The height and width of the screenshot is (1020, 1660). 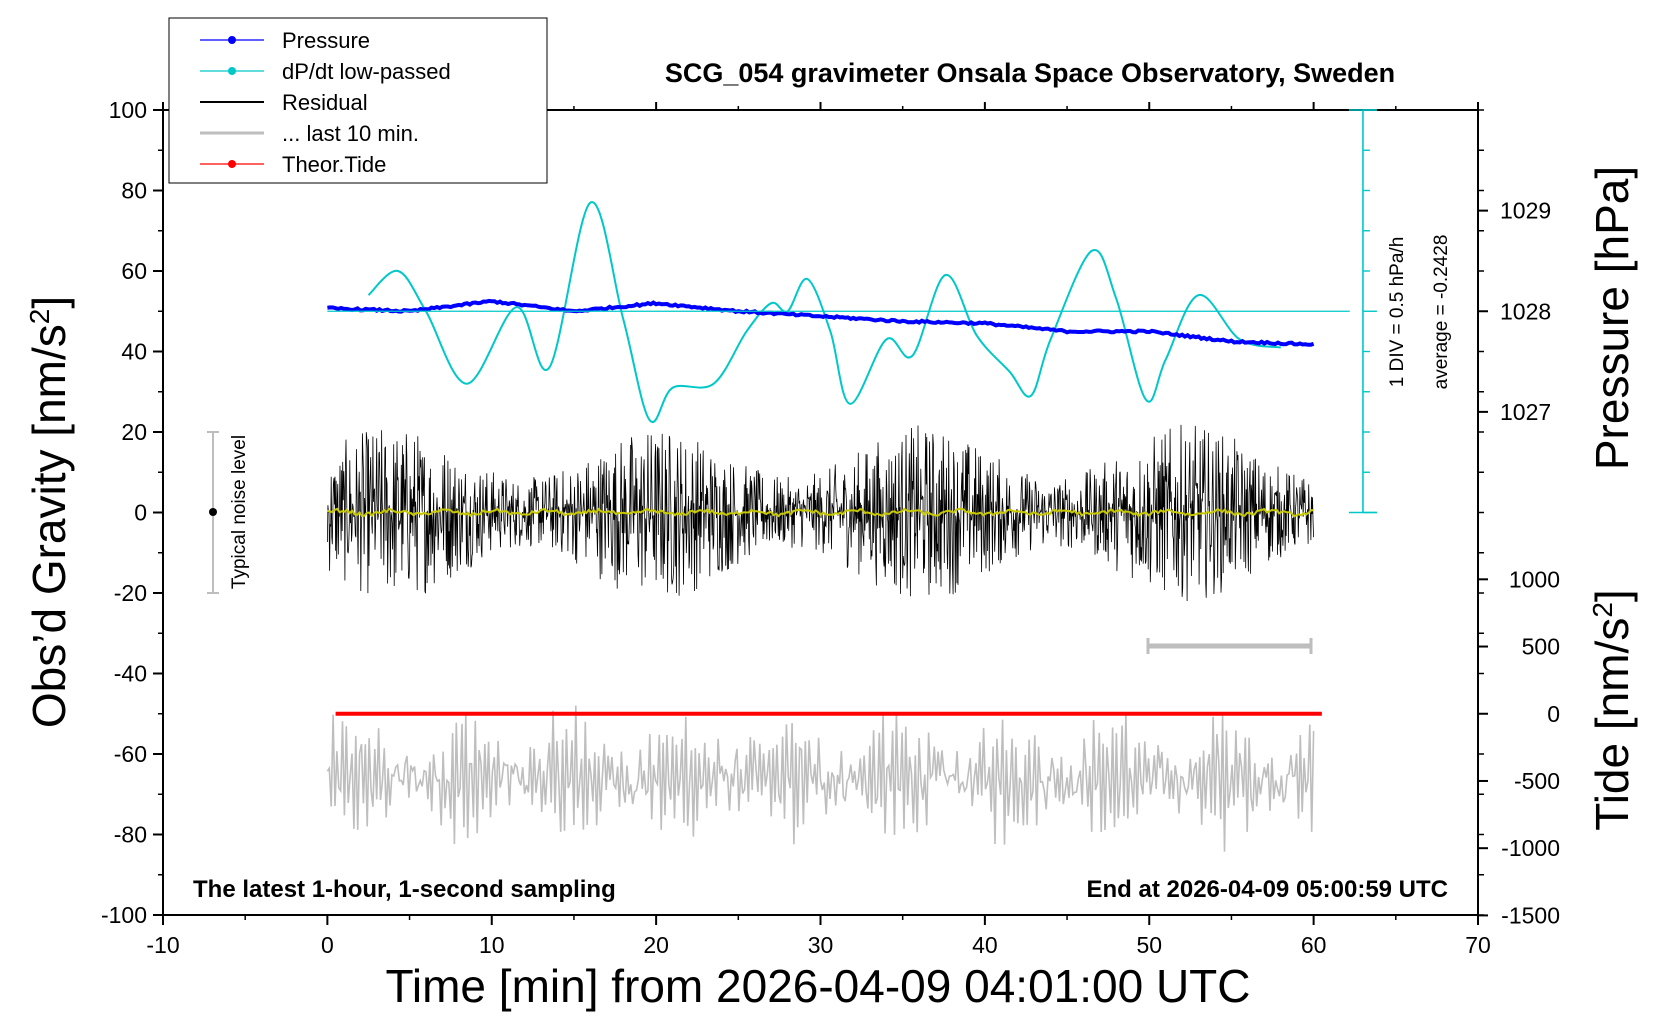 I want to click on y-left-label-end: ], so click(x=49, y=302).